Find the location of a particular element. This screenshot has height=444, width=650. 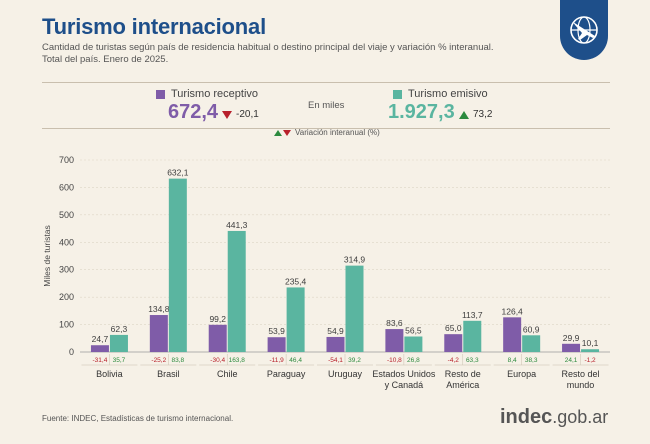

emisivo-variation: 73,2 is located at coordinates (475, 114).